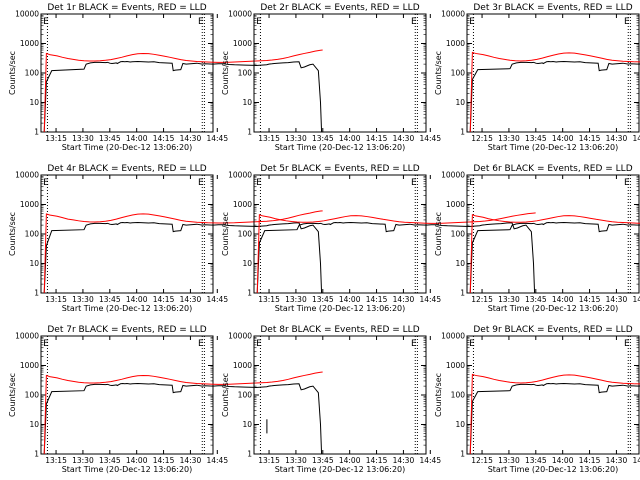 This screenshot has height=480, width=640. I want to click on panel-title: Det 7r BLACK = Events, RED = LLD, so click(126, 330).